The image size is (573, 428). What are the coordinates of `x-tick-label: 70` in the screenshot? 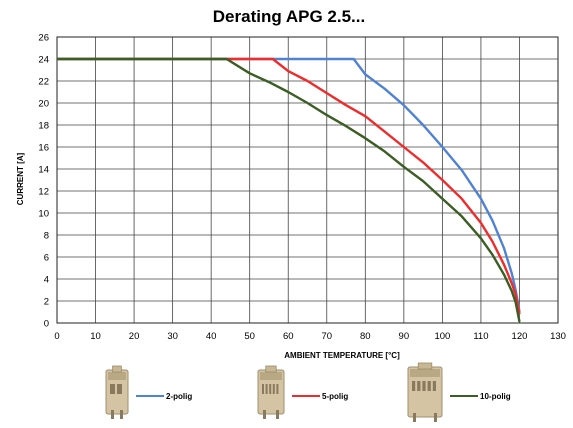 It's located at (326, 336).